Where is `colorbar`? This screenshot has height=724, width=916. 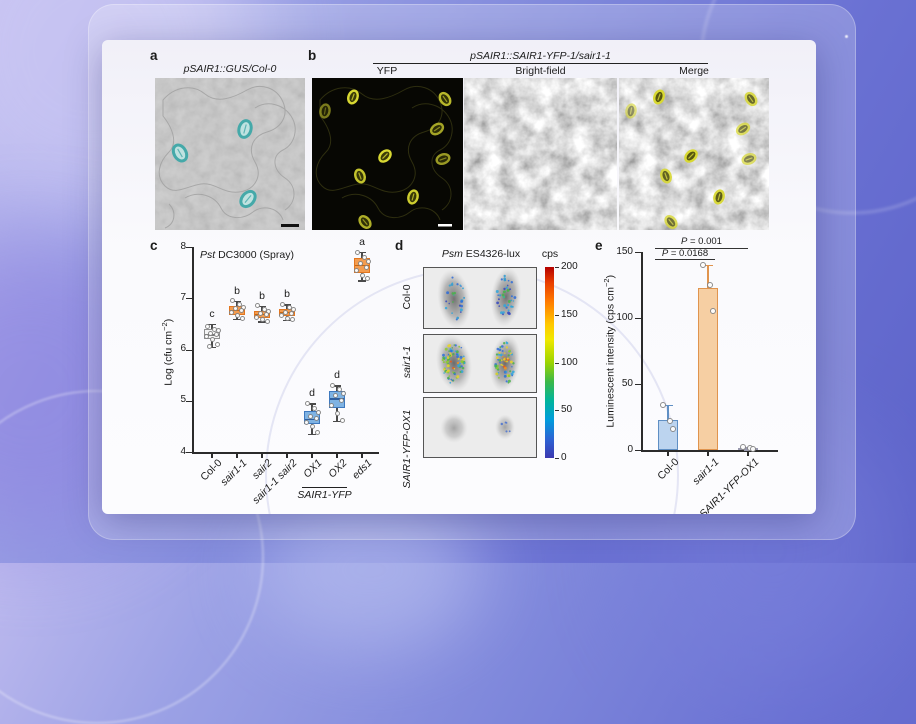 colorbar is located at coordinates (549, 362).